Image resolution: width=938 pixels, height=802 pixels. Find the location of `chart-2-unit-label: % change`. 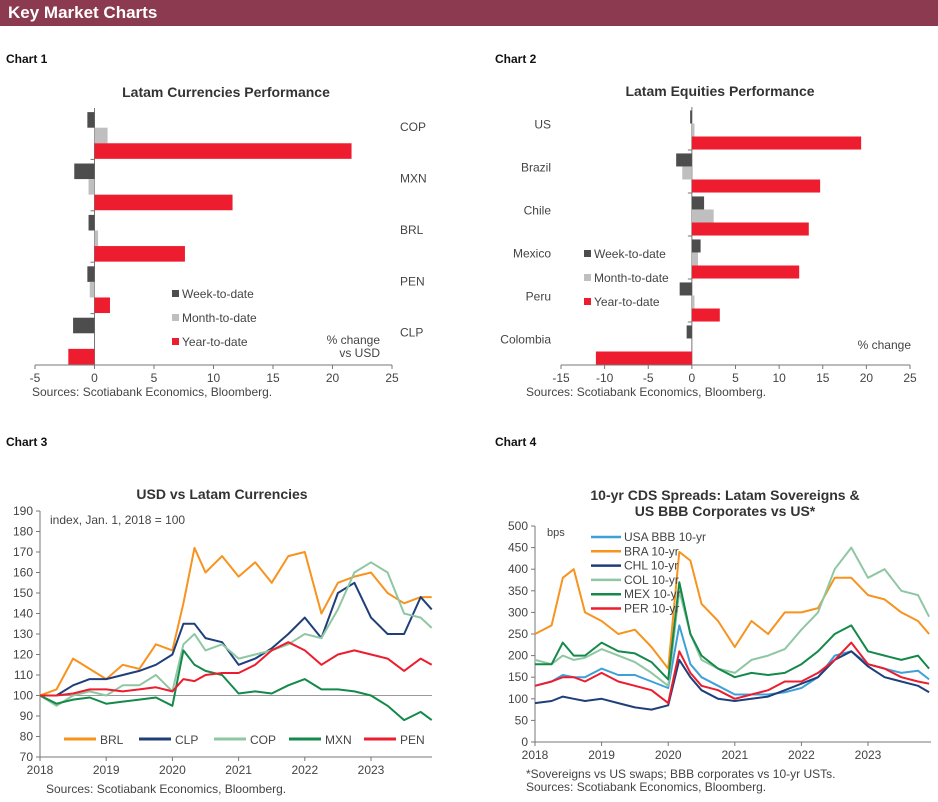

chart-2-unit-label: % change is located at coordinates (885, 345).